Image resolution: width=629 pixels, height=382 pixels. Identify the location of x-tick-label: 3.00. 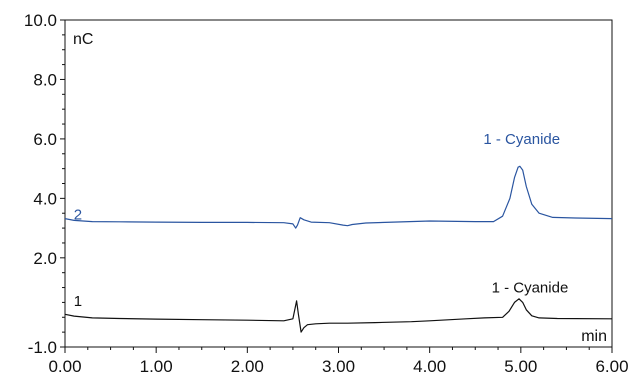
(338, 366).